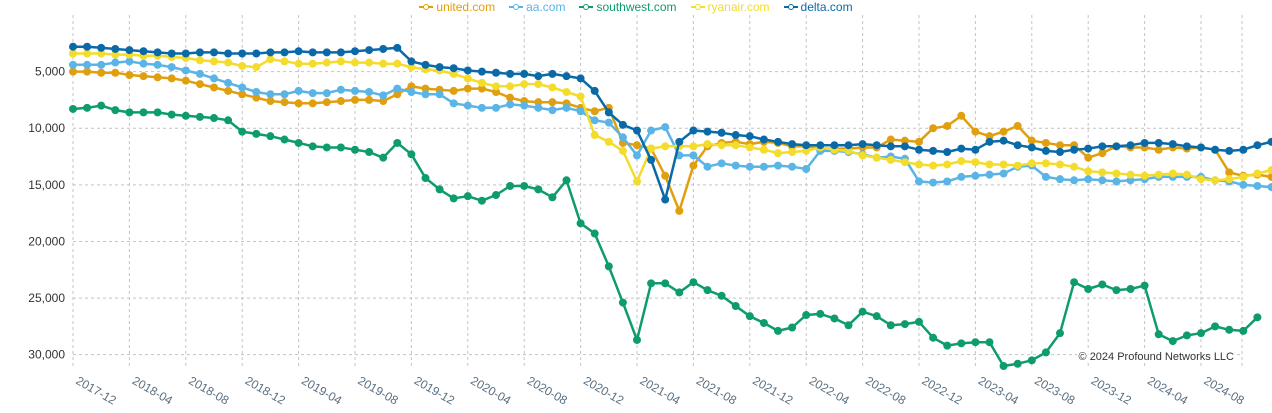 This screenshot has width=1272, height=413. Describe the element at coordinates (628, 7) in the screenshot. I see `legend-item-southwest: southwest.com` at that location.